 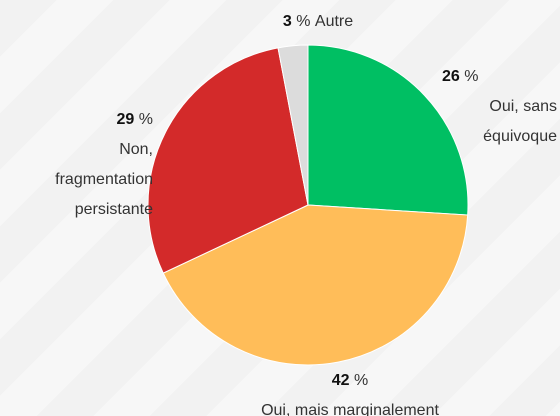 What do you see at coordinates (498, 77) in the screenshot?
I see `value-label: 26 %` at bounding box center [498, 77].